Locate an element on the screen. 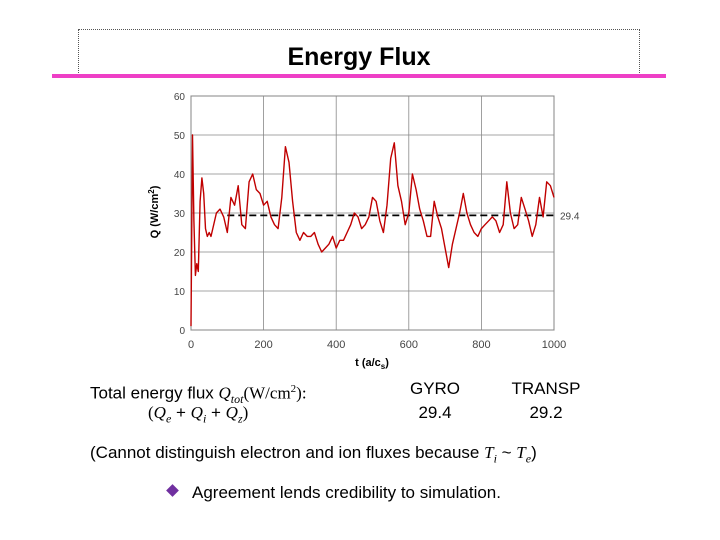 Image resolution: width=720 pixels, height=540 pixels. x-tick-label: 0 is located at coordinates (191, 345).